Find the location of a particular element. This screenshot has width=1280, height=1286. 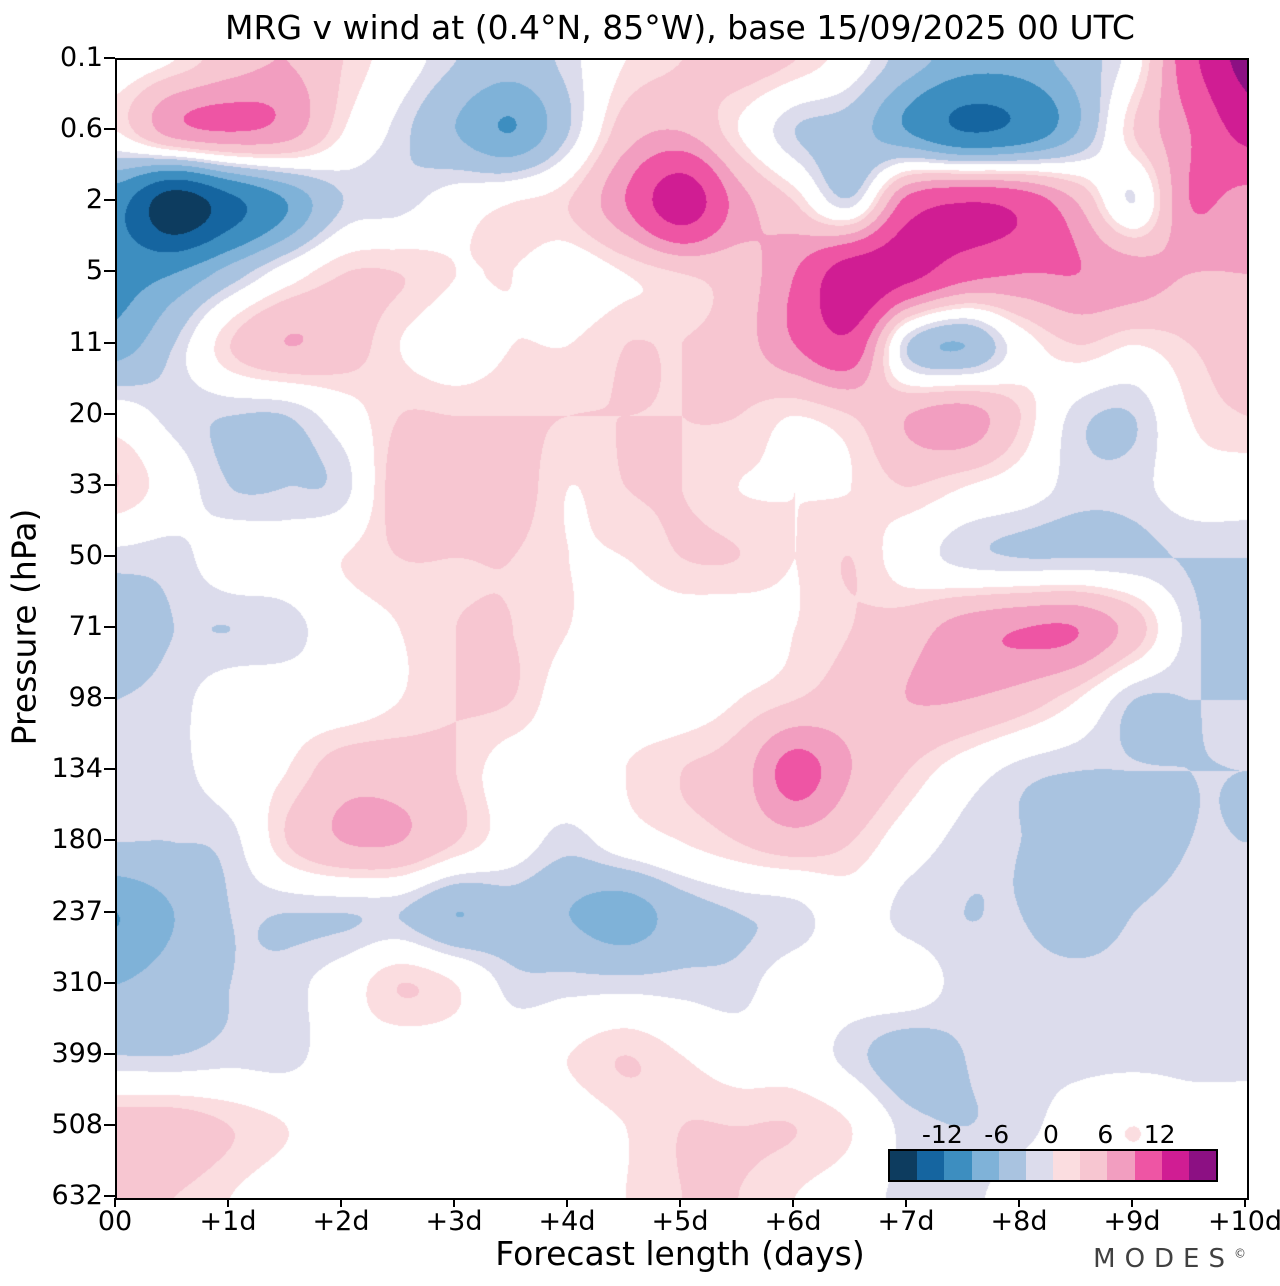

x-tick-label: +9d is located at coordinates (1132, 1221).